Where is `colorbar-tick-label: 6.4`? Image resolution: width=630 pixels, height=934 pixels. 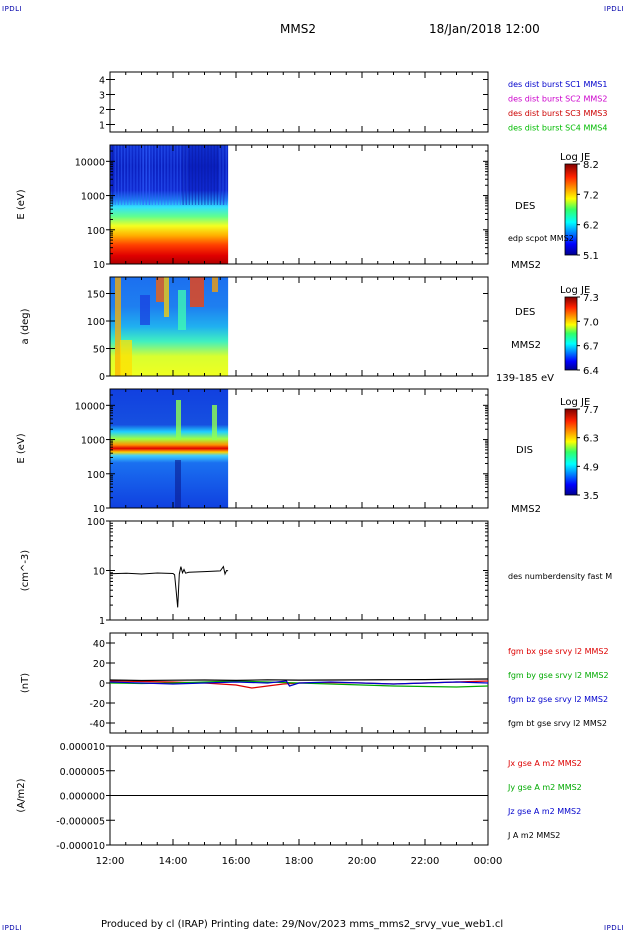
colorbar-tick-label: 6.4 is located at coordinates (591, 371).